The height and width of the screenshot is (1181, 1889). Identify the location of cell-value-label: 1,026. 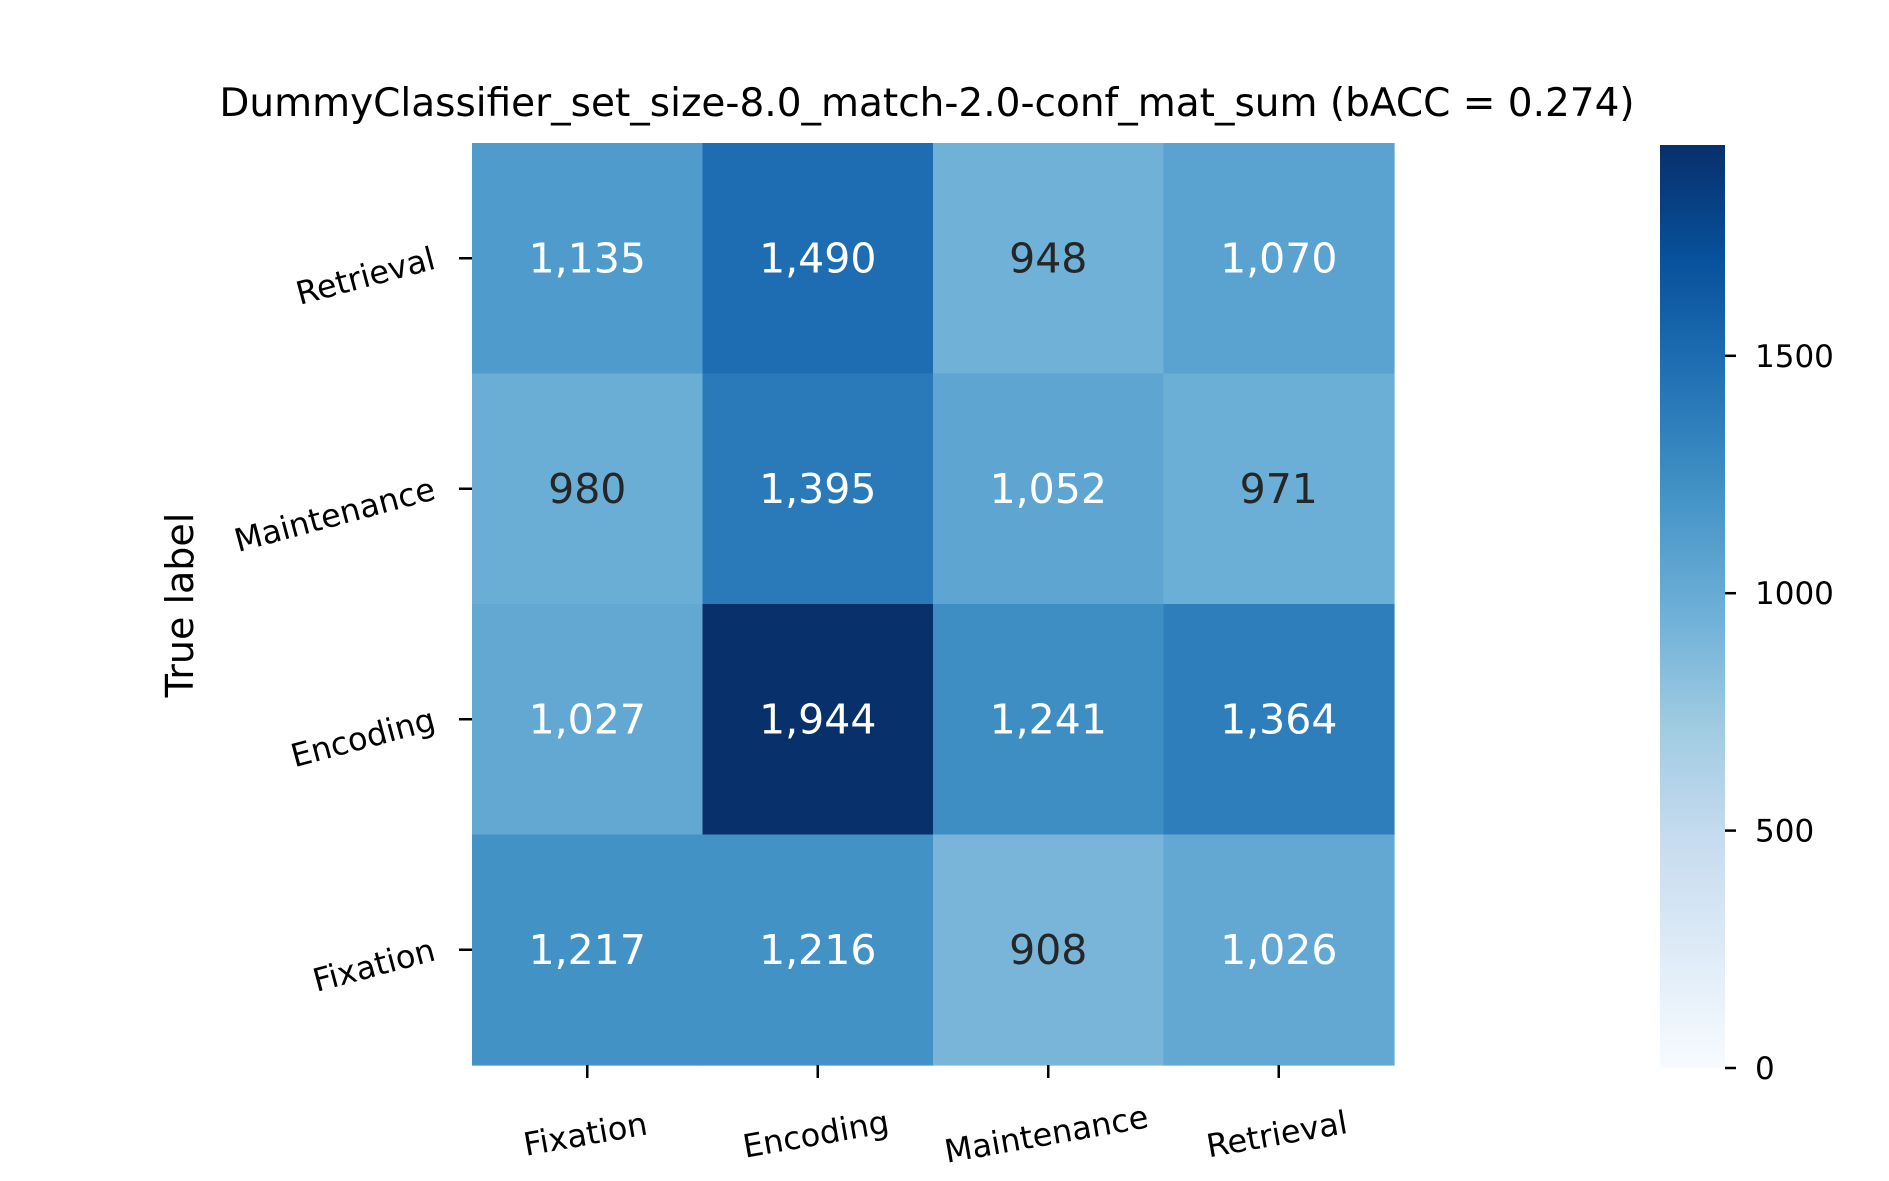
(1278, 950).